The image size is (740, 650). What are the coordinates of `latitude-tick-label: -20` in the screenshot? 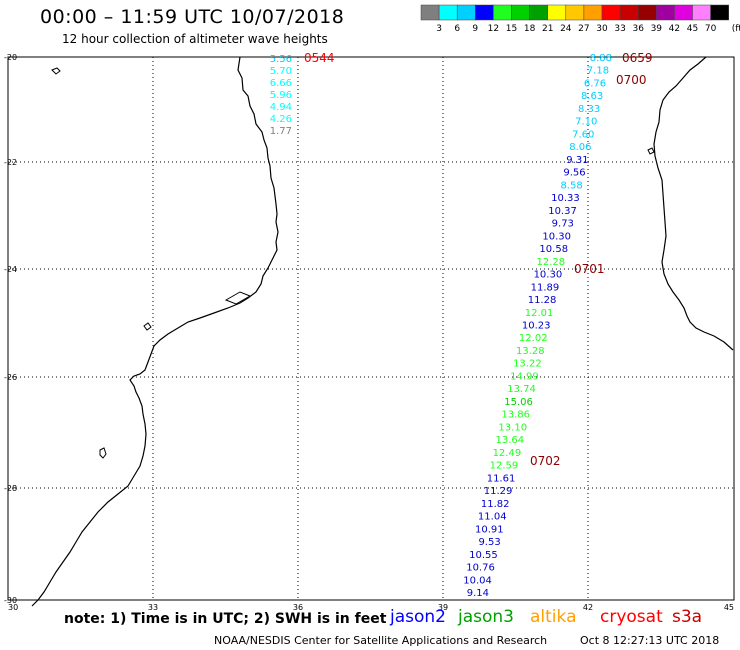 It's located at (10, 57).